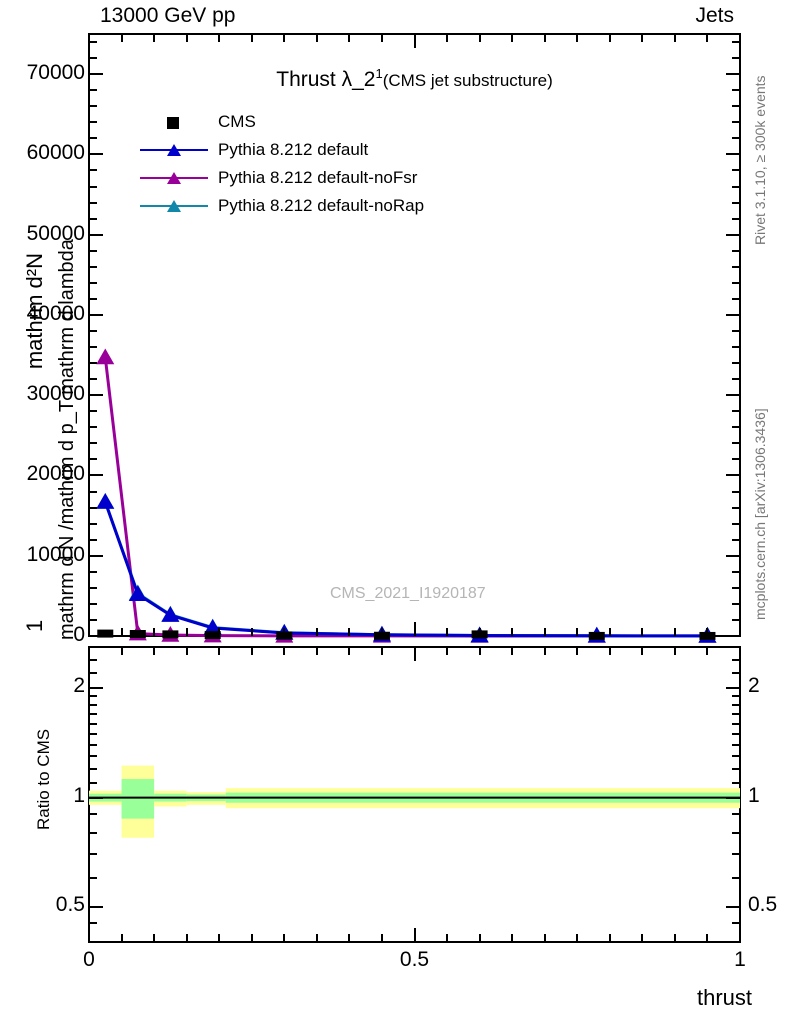 Image resolution: width=786 pixels, height=1024 pixels. Describe the element at coordinates (281, 150) in the screenshot. I see `legend-item-pythia-default: Pythia 8.212 default` at that location.